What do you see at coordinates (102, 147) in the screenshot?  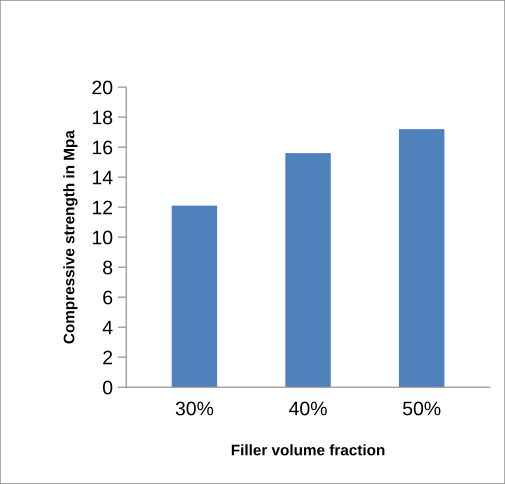 I see `y-tick-label: 16` at bounding box center [102, 147].